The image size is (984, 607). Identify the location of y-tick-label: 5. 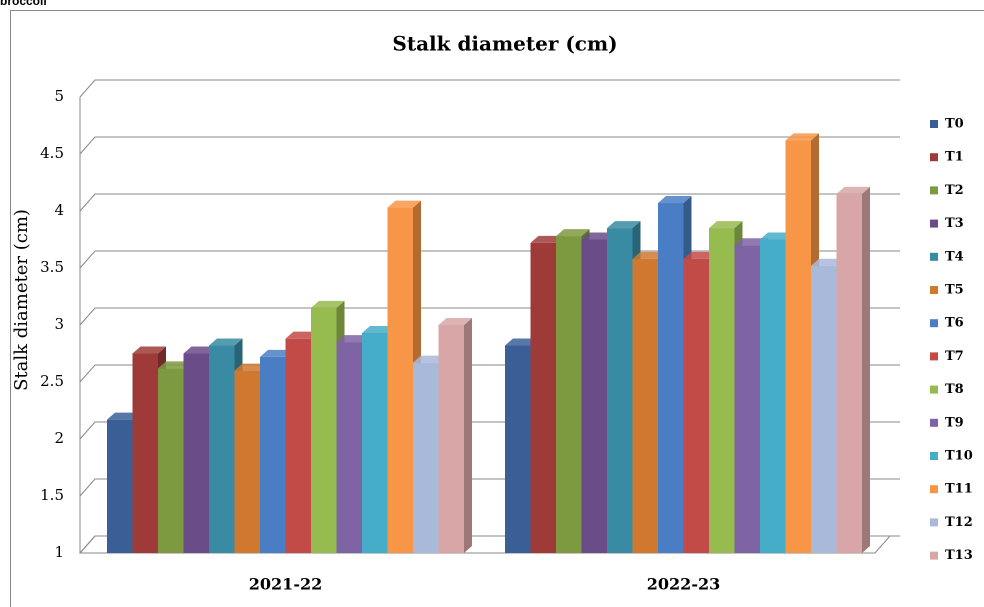
(59, 96).